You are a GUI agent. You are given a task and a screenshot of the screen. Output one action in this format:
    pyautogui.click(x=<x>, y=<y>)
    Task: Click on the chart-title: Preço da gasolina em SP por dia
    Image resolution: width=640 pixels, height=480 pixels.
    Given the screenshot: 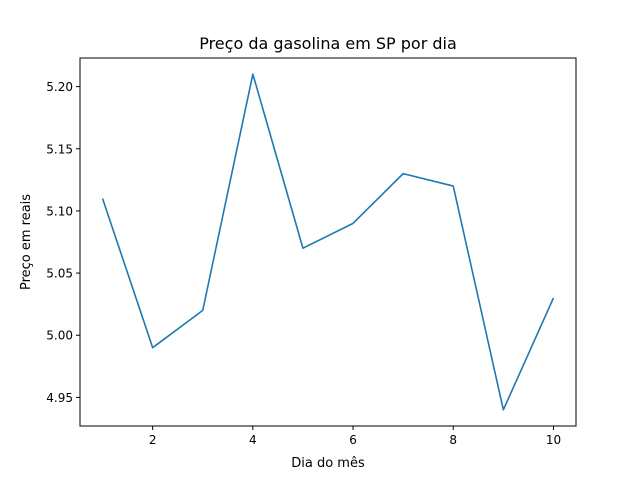 What is the action you would take?
    pyautogui.click(x=328, y=43)
    